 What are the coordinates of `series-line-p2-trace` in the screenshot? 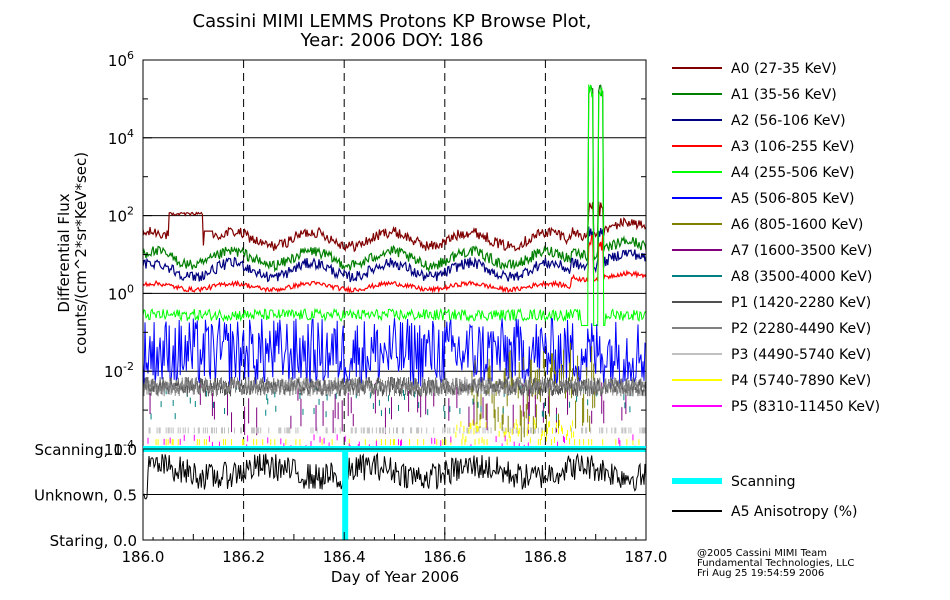 It's located at (394, 386).